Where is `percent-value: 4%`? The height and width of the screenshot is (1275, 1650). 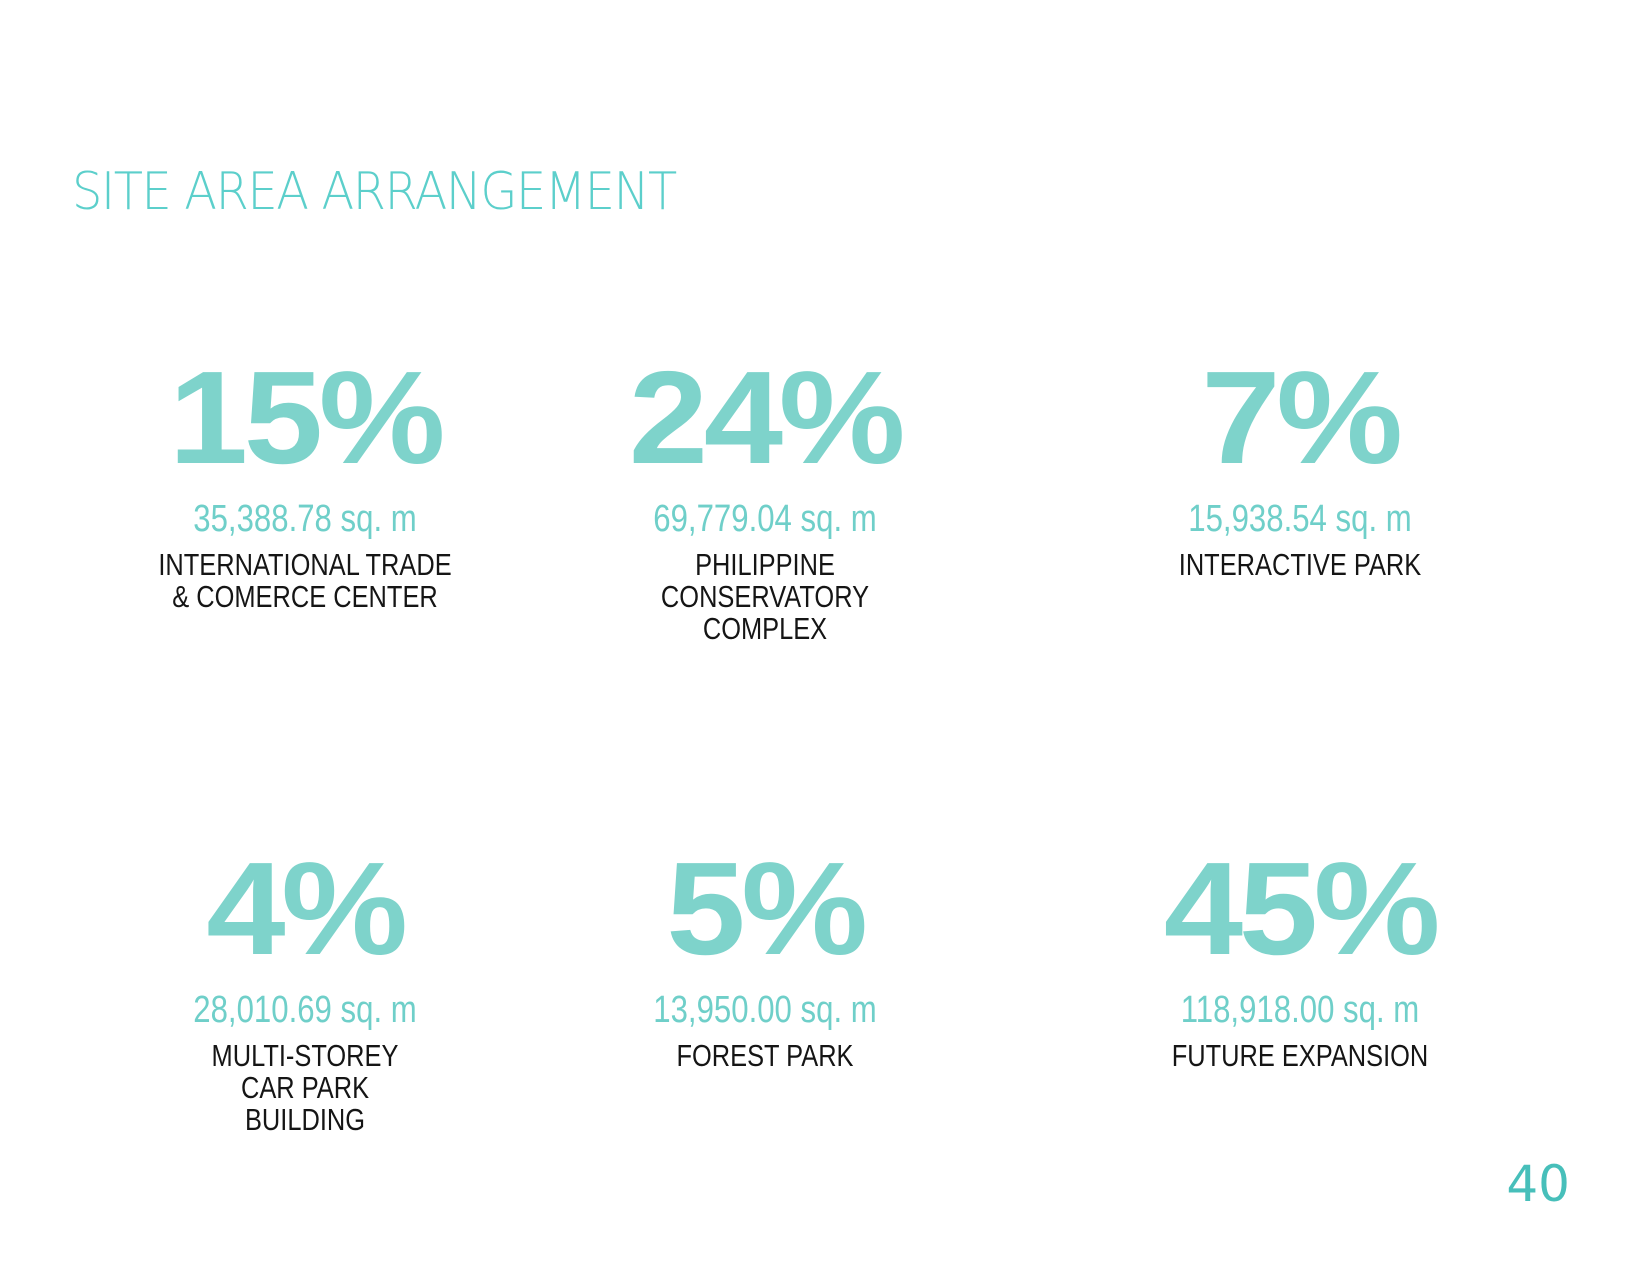 percent-value: 4% is located at coordinates (307, 908).